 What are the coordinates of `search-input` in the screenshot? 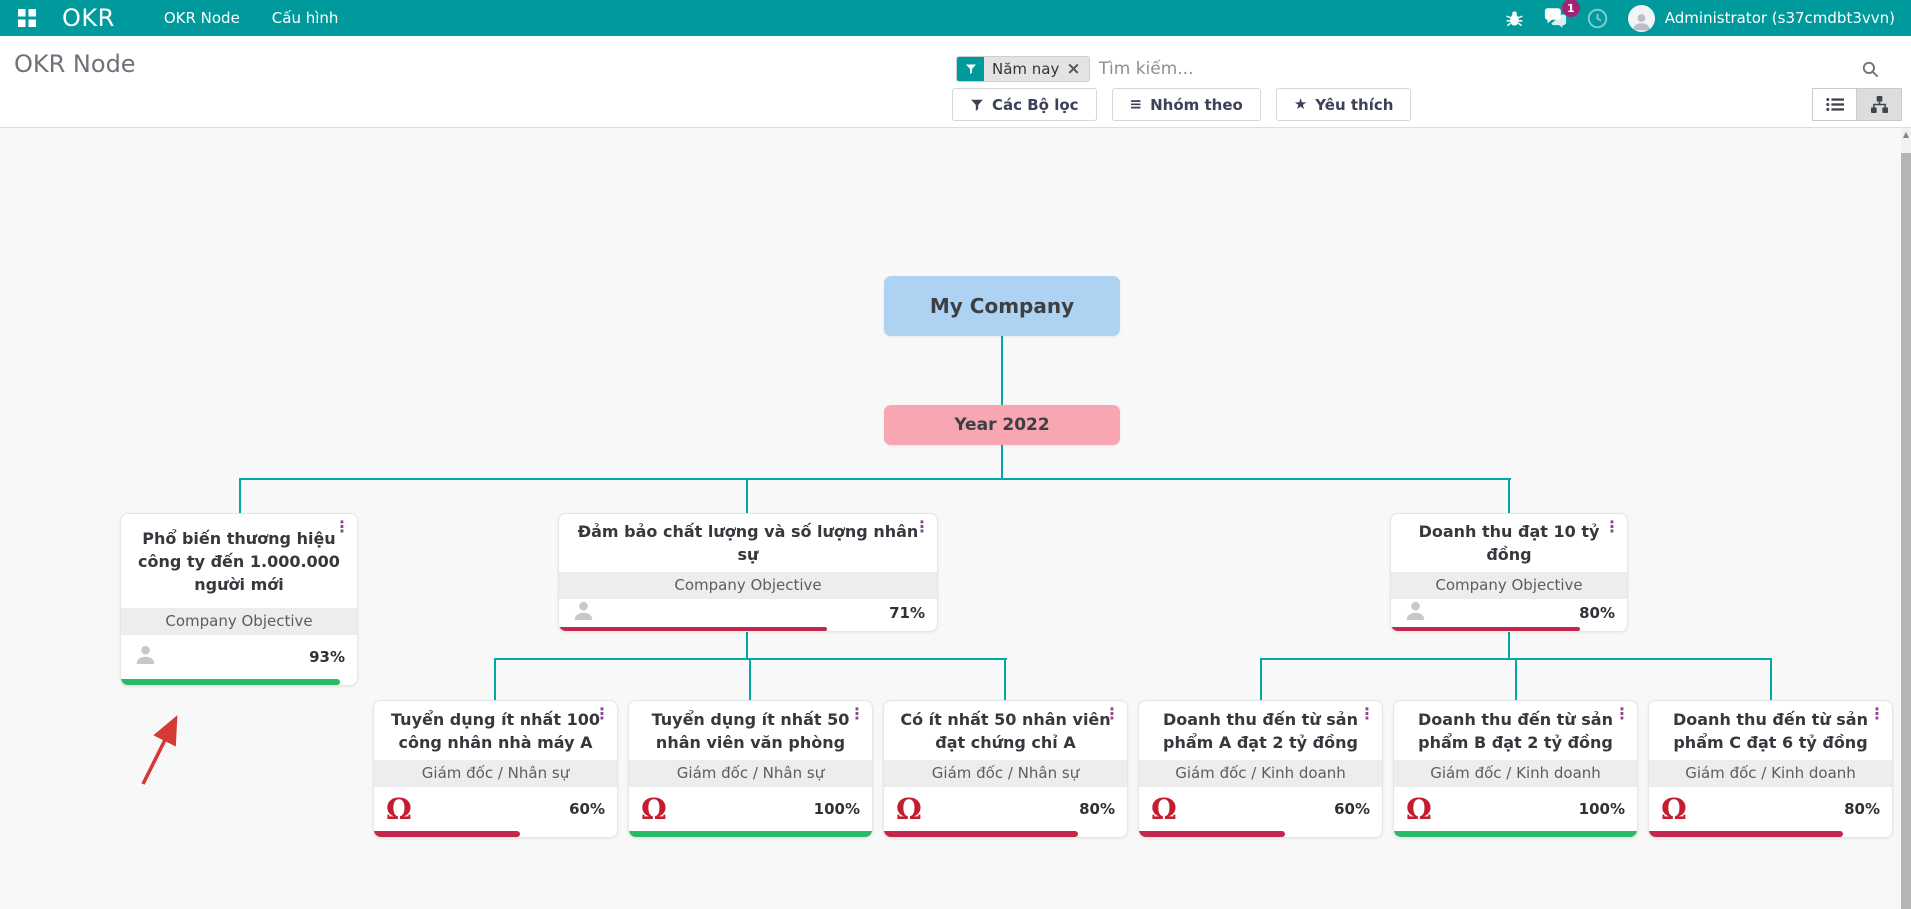 It's located at (1479, 69).